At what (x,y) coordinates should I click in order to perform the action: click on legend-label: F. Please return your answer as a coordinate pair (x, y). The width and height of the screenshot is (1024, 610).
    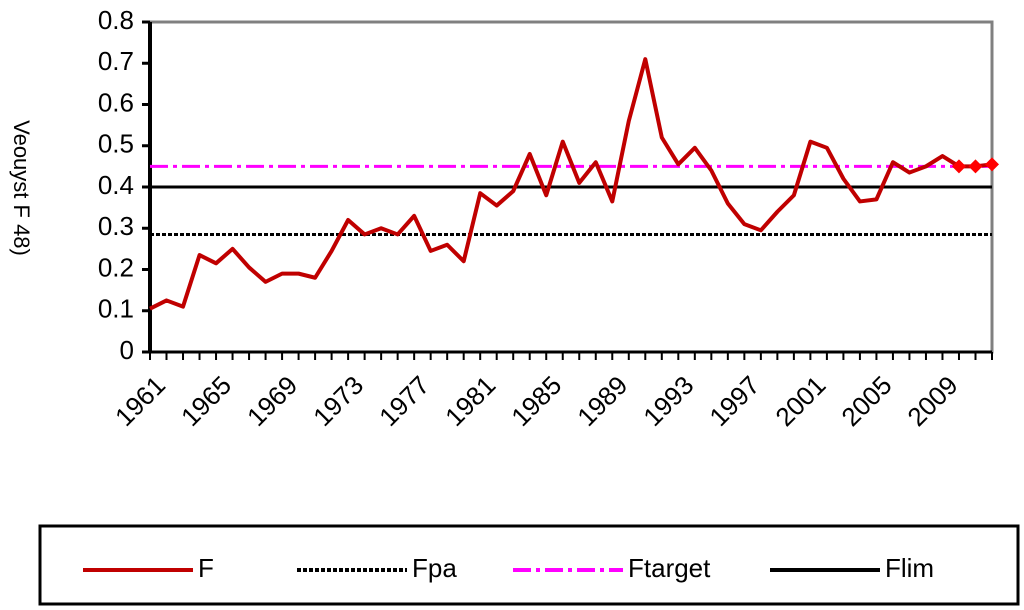
    Looking at the image, I should click on (206, 568).